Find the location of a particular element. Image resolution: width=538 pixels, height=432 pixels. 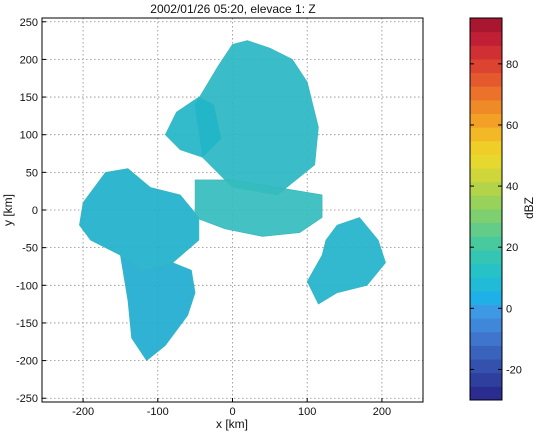

y-tick-label: 0 is located at coordinates (35, 211).